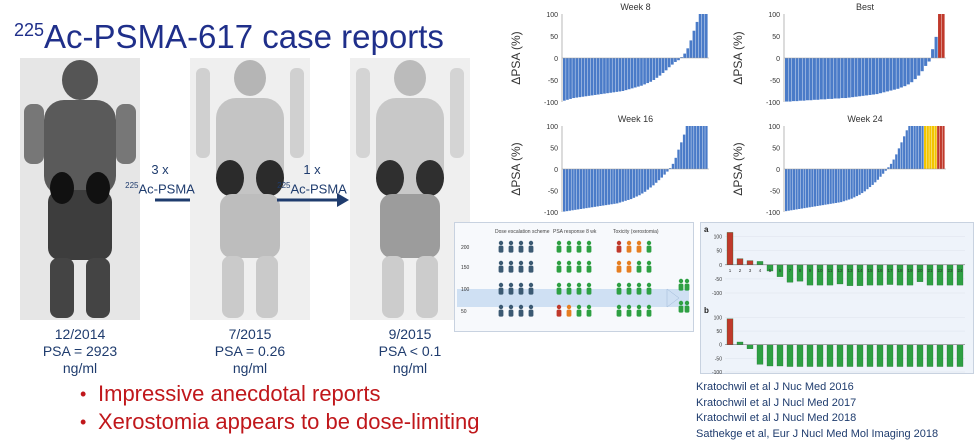 This screenshot has height=443, width=974. Describe the element at coordinates (790, 270) in the screenshot. I see `x-tick-label: 7` at that location.